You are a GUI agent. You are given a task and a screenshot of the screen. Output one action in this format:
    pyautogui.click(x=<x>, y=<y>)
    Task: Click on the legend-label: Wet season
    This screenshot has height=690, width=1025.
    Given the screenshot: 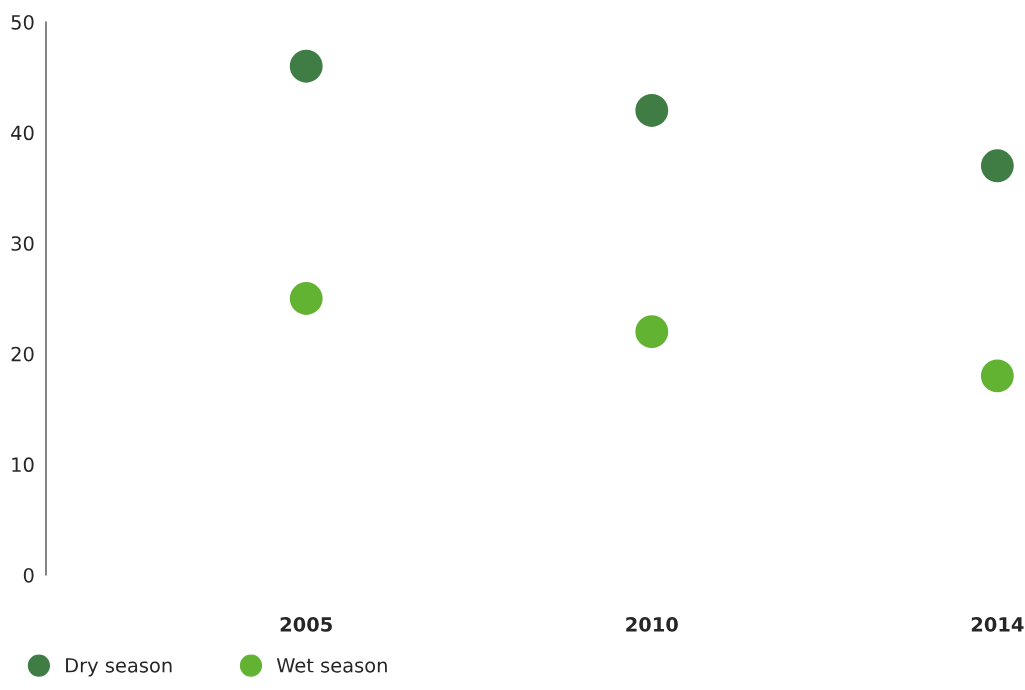 What is the action you would take?
    pyautogui.click(x=331, y=665)
    